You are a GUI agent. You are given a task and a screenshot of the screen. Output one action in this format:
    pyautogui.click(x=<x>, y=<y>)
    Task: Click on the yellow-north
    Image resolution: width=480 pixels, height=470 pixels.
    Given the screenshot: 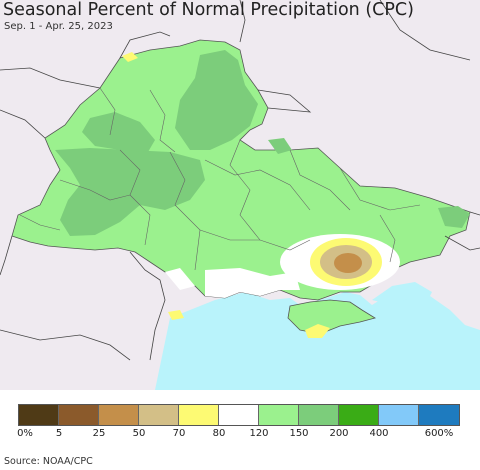 What is the action you would take?
    pyautogui.click(x=130, y=57)
    